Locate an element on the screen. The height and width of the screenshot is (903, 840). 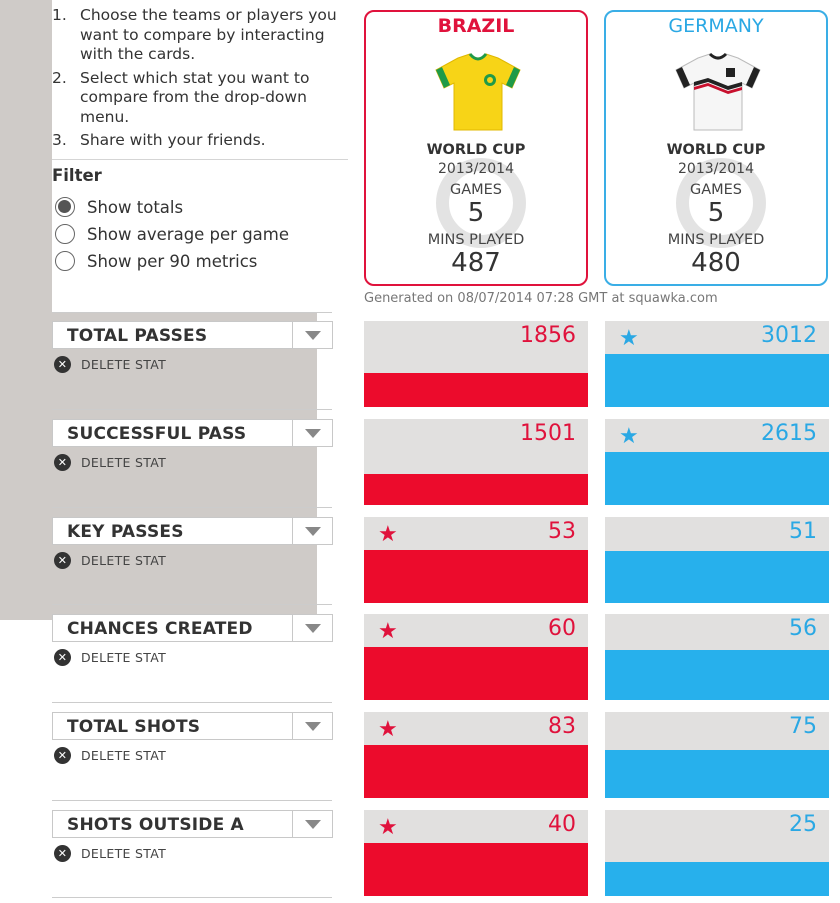
filter-option-totals: Show totals is located at coordinates (119, 207).